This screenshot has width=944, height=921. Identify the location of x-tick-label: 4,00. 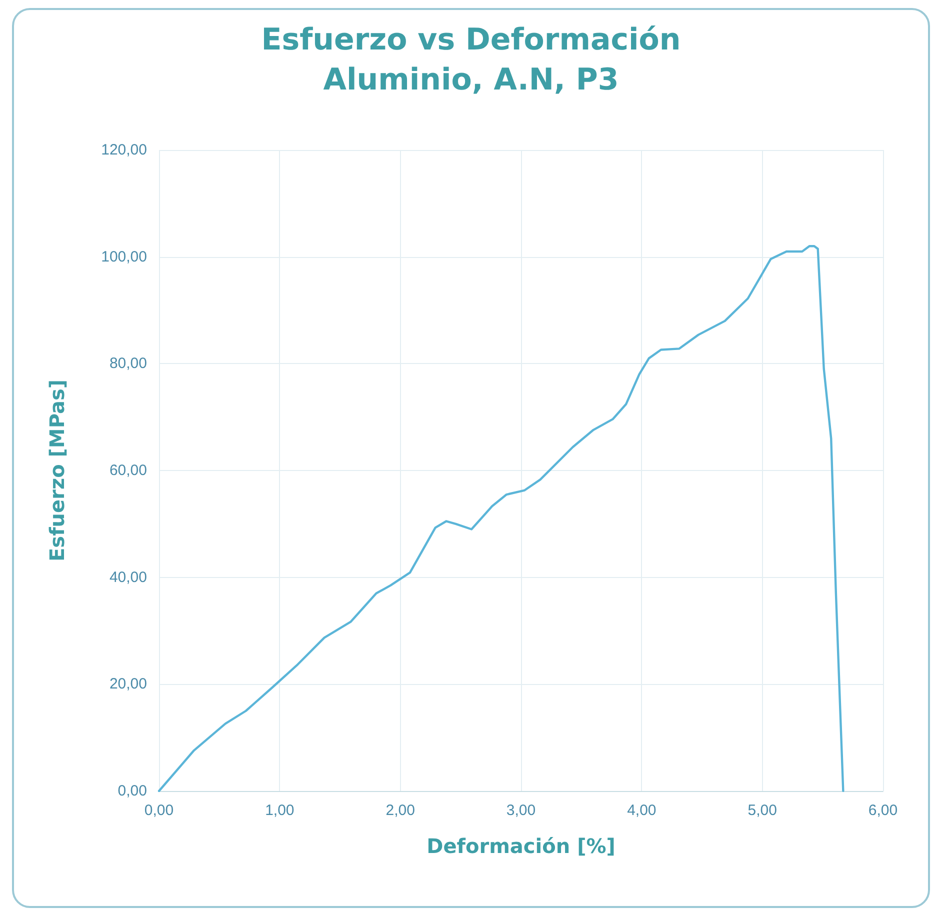
(641, 810).